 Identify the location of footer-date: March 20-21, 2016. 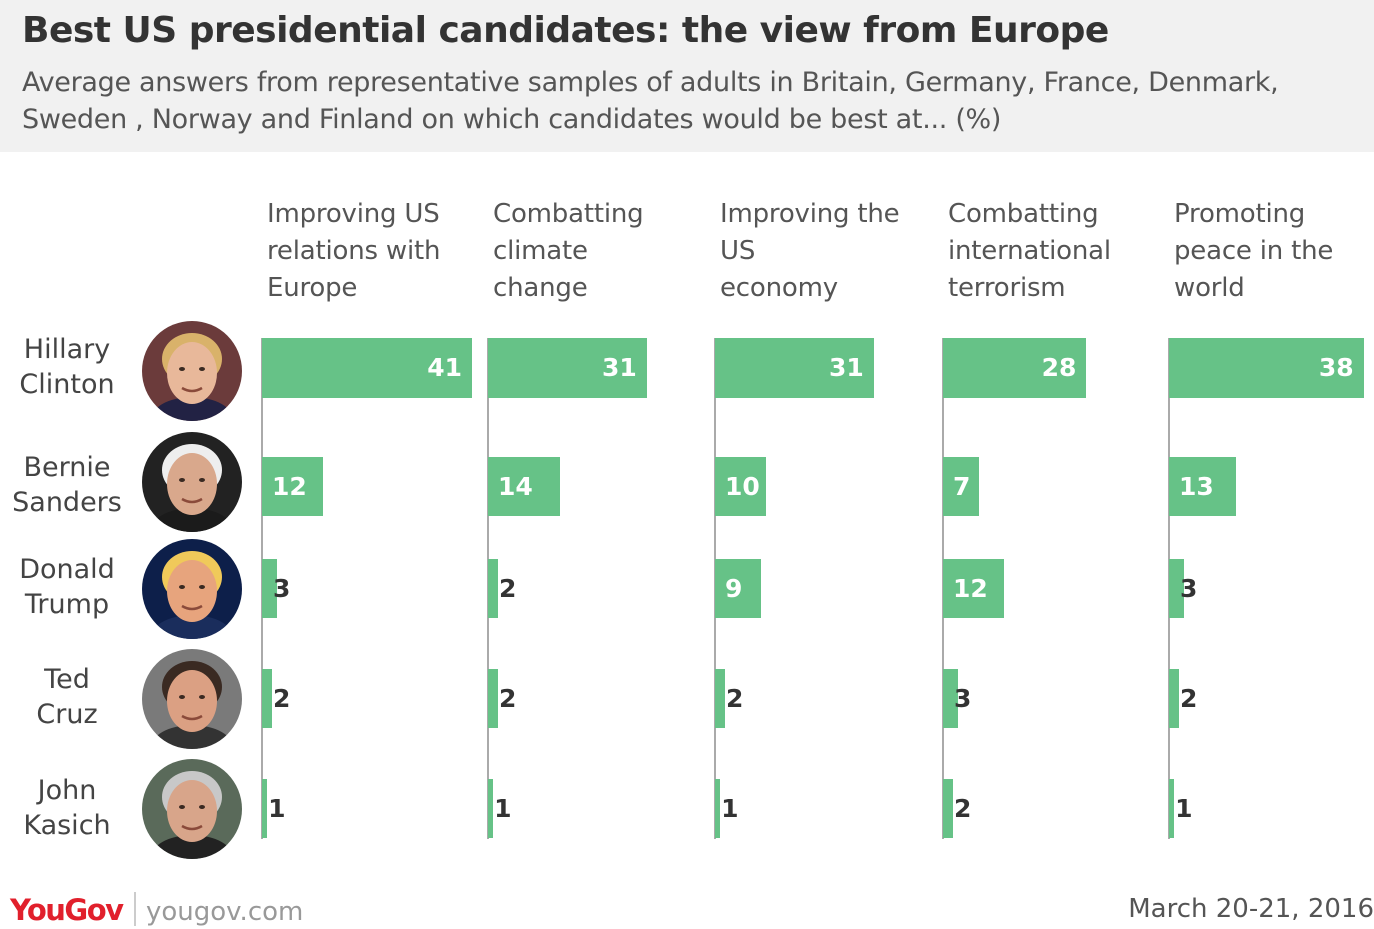
(1251, 909).